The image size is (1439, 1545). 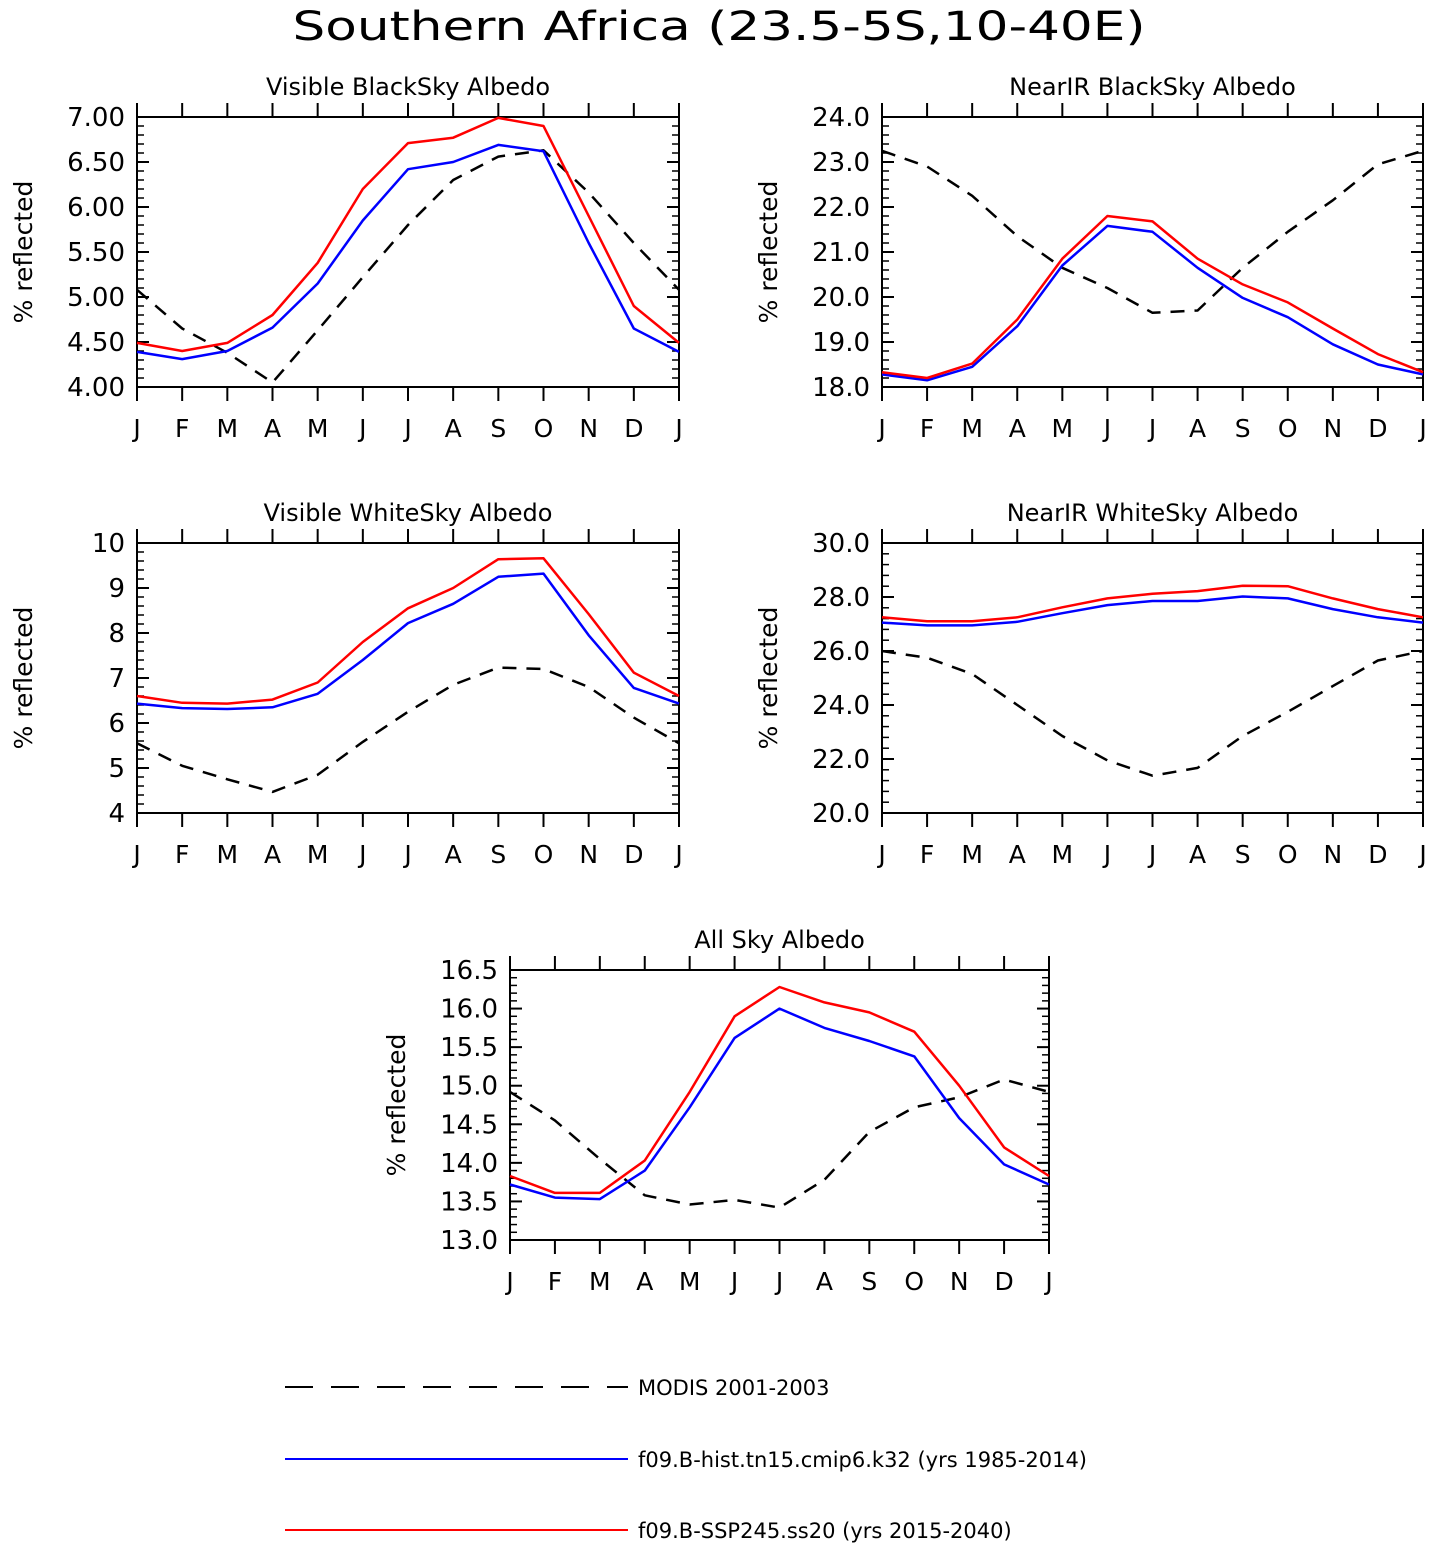 I want to click on y-tick-label: 14.5, so click(x=469, y=1125).